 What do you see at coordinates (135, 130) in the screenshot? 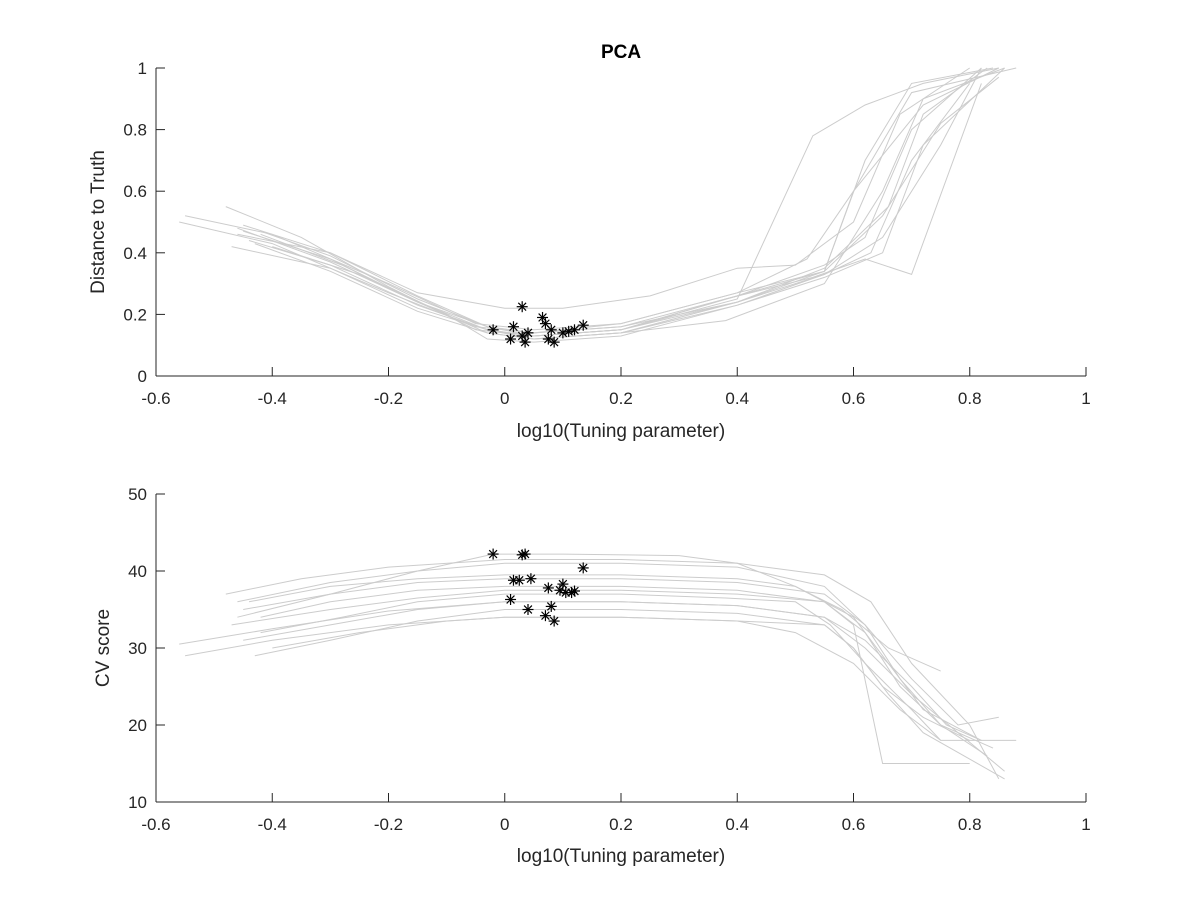
I see `y-tick-label: 0.8` at bounding box center [135, 130].